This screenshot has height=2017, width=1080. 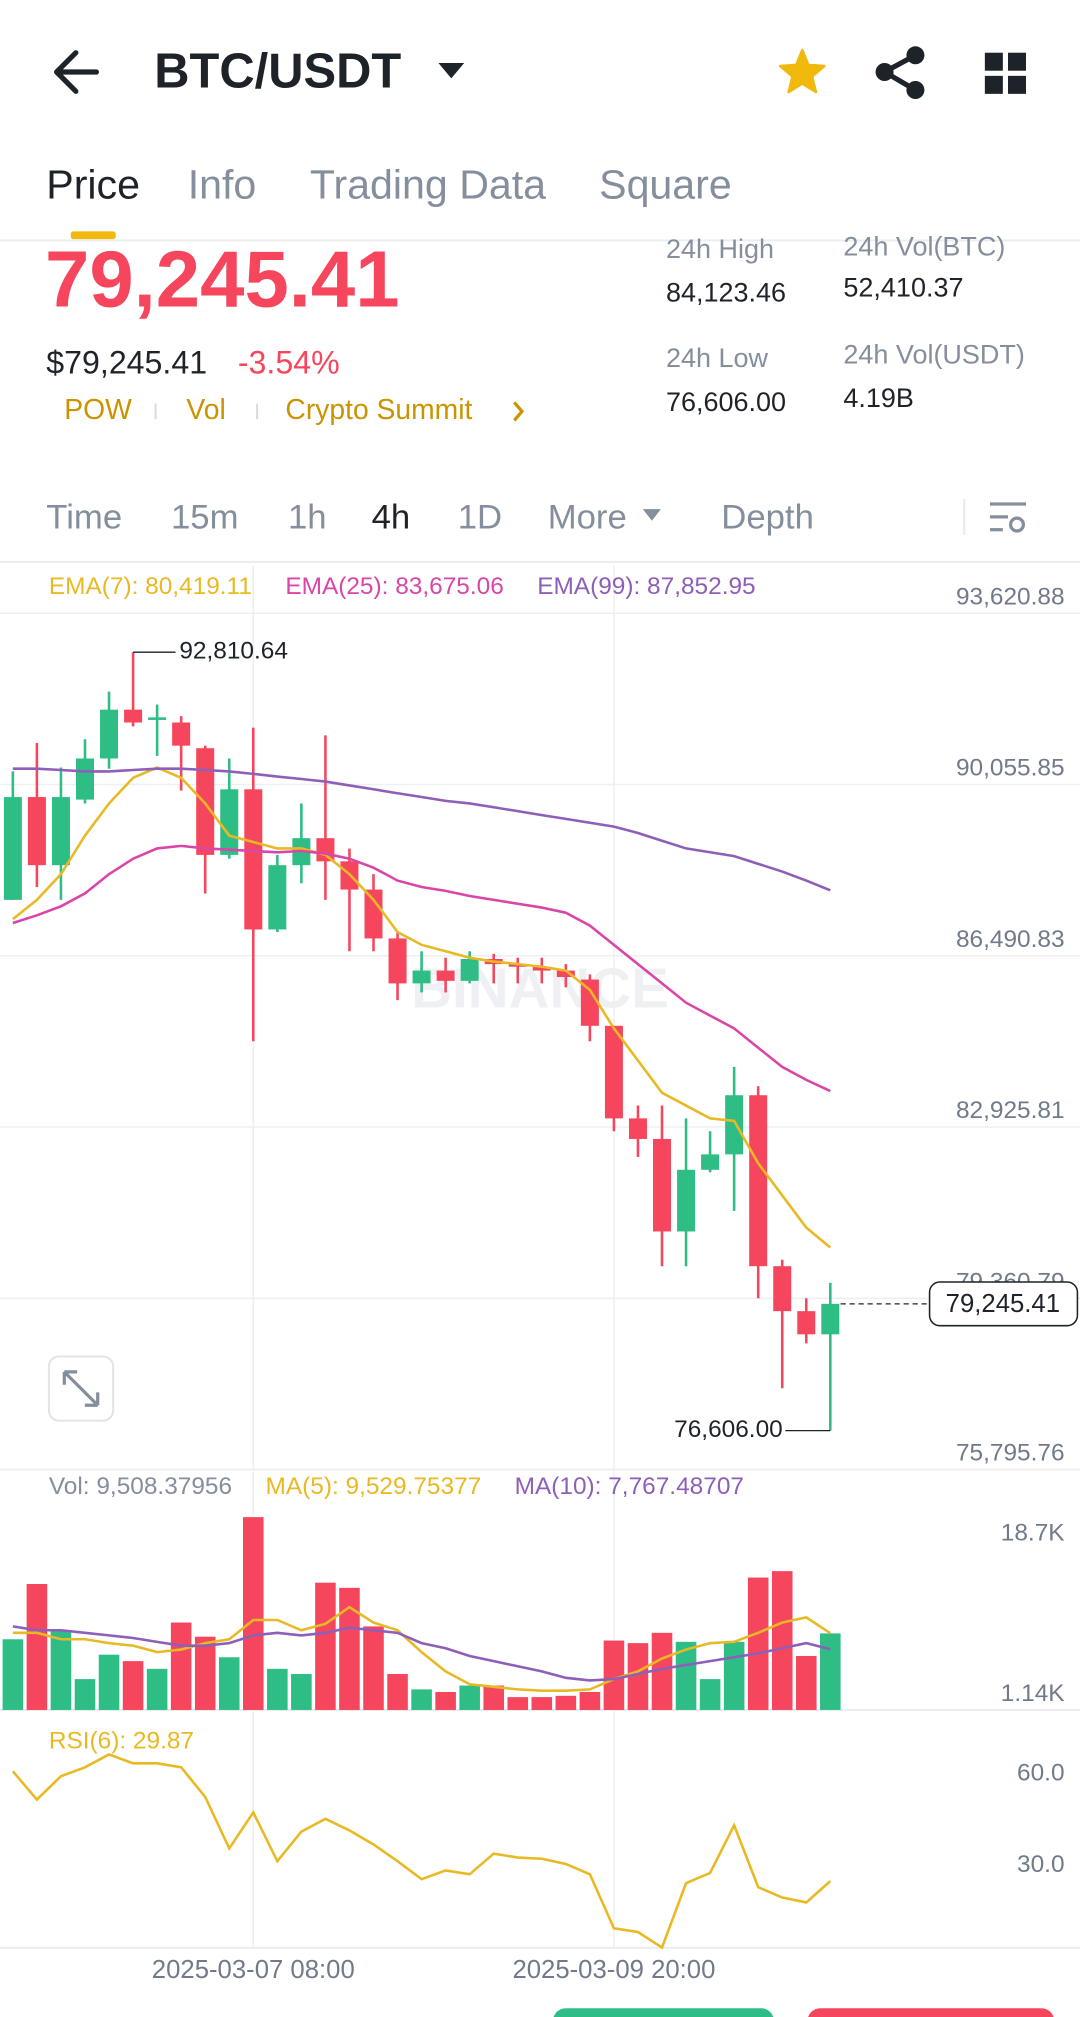 What do you see at coordinates (1017, 524) in the screenshot?
I see `settings-gear` at bounding box center [1017, 524].